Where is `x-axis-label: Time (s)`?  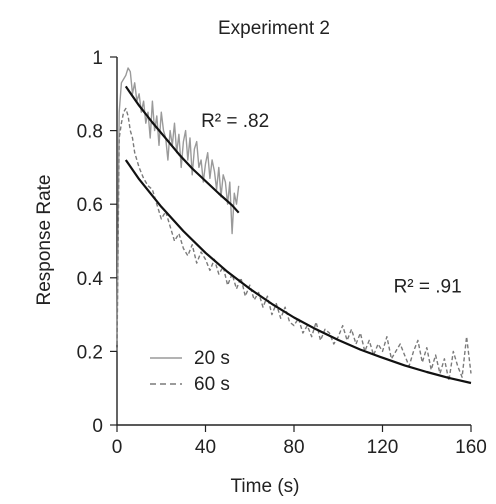 x-axis-label: Time (s) is located at coordinates (265, 486).